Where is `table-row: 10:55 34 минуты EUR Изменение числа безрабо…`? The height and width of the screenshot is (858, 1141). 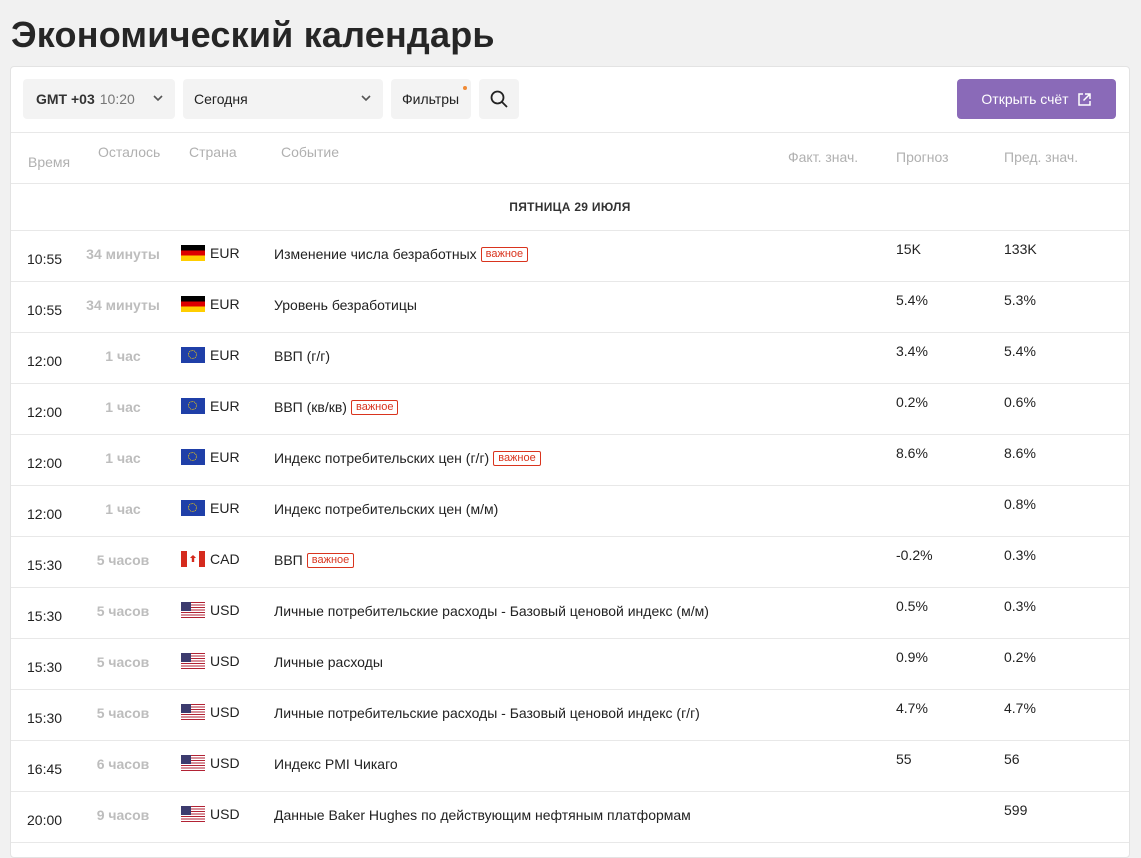 table-row: 10:55 34 минуты EUR Изменение числа безрабо… is located at coordinates (570, 256).